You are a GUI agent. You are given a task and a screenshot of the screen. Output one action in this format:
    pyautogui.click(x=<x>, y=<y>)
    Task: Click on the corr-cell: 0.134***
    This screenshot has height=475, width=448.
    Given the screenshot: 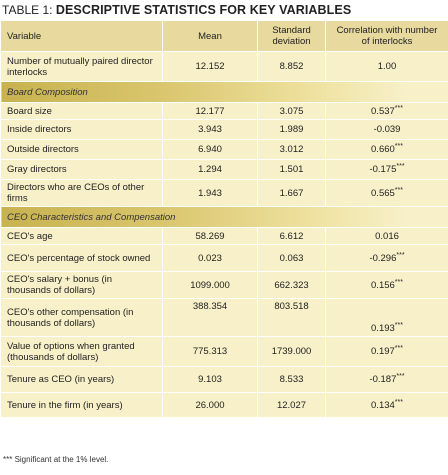 What is the action you would take?
    pyautogui.click(x=386, y=405)
    